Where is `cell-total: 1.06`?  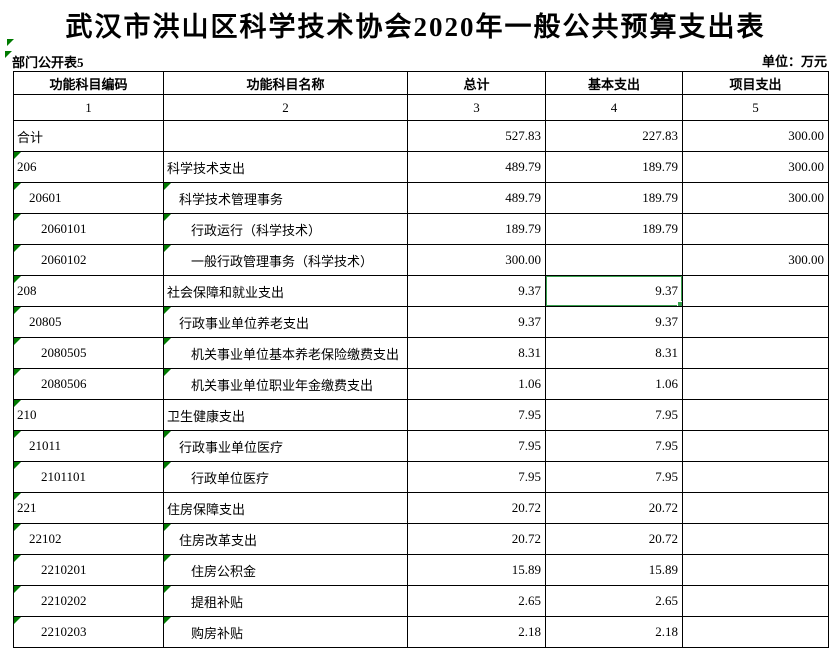
cell-total: 1.06 is located at coordinates (476, 384).